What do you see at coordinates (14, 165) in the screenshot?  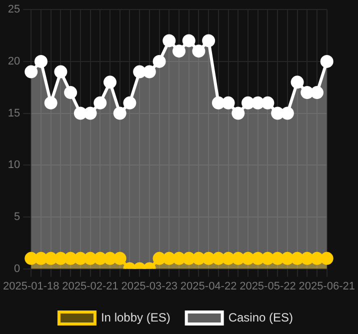 I see `y-tick-label: 10` at bounding box center [14, 165].